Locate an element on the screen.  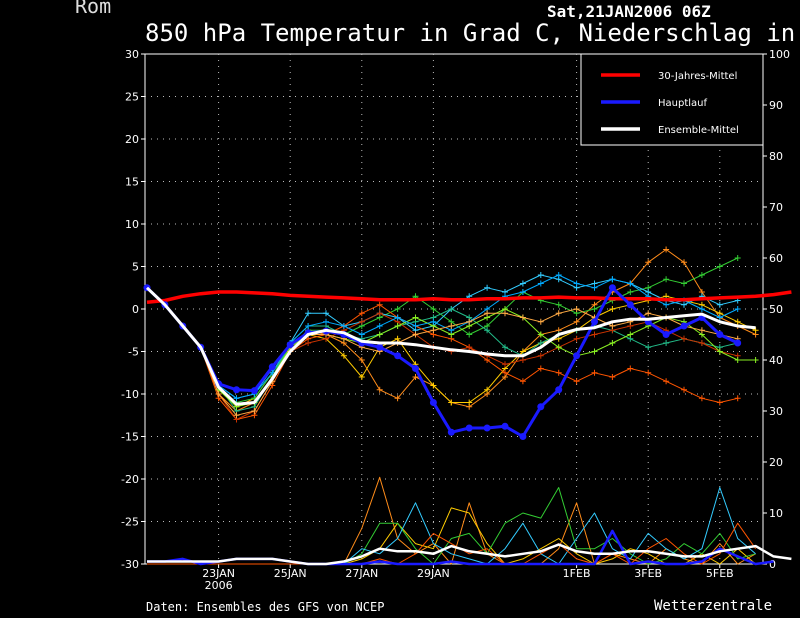
legend-label-hauptlauf: Hauptlauf is located at coordinates (682, 103).